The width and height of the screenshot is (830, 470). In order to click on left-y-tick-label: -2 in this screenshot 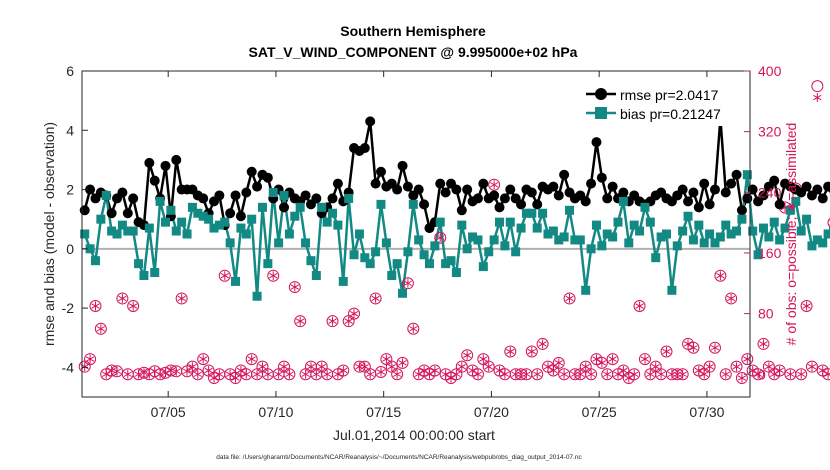, I will do `click(68, 308)`.